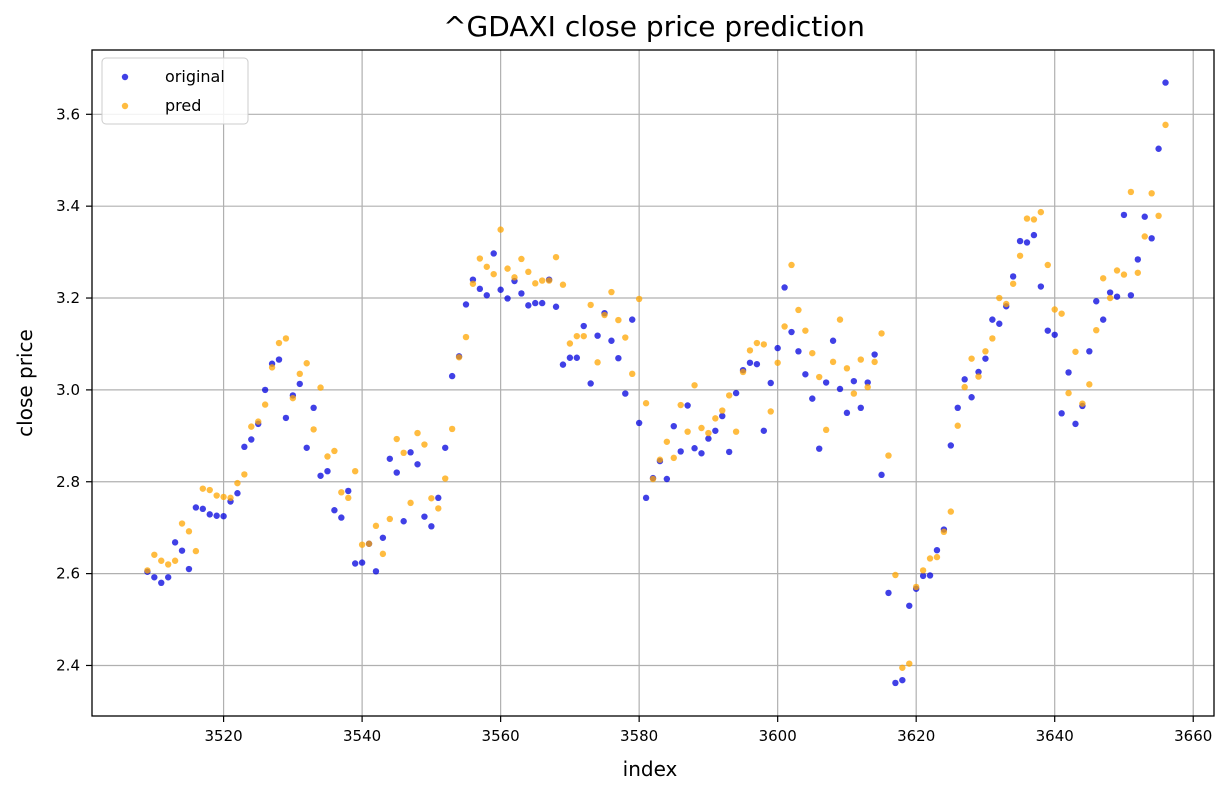 This screenshot has height=795, width=1224. I want to click on legend-label-original: original, so click(195, 76).